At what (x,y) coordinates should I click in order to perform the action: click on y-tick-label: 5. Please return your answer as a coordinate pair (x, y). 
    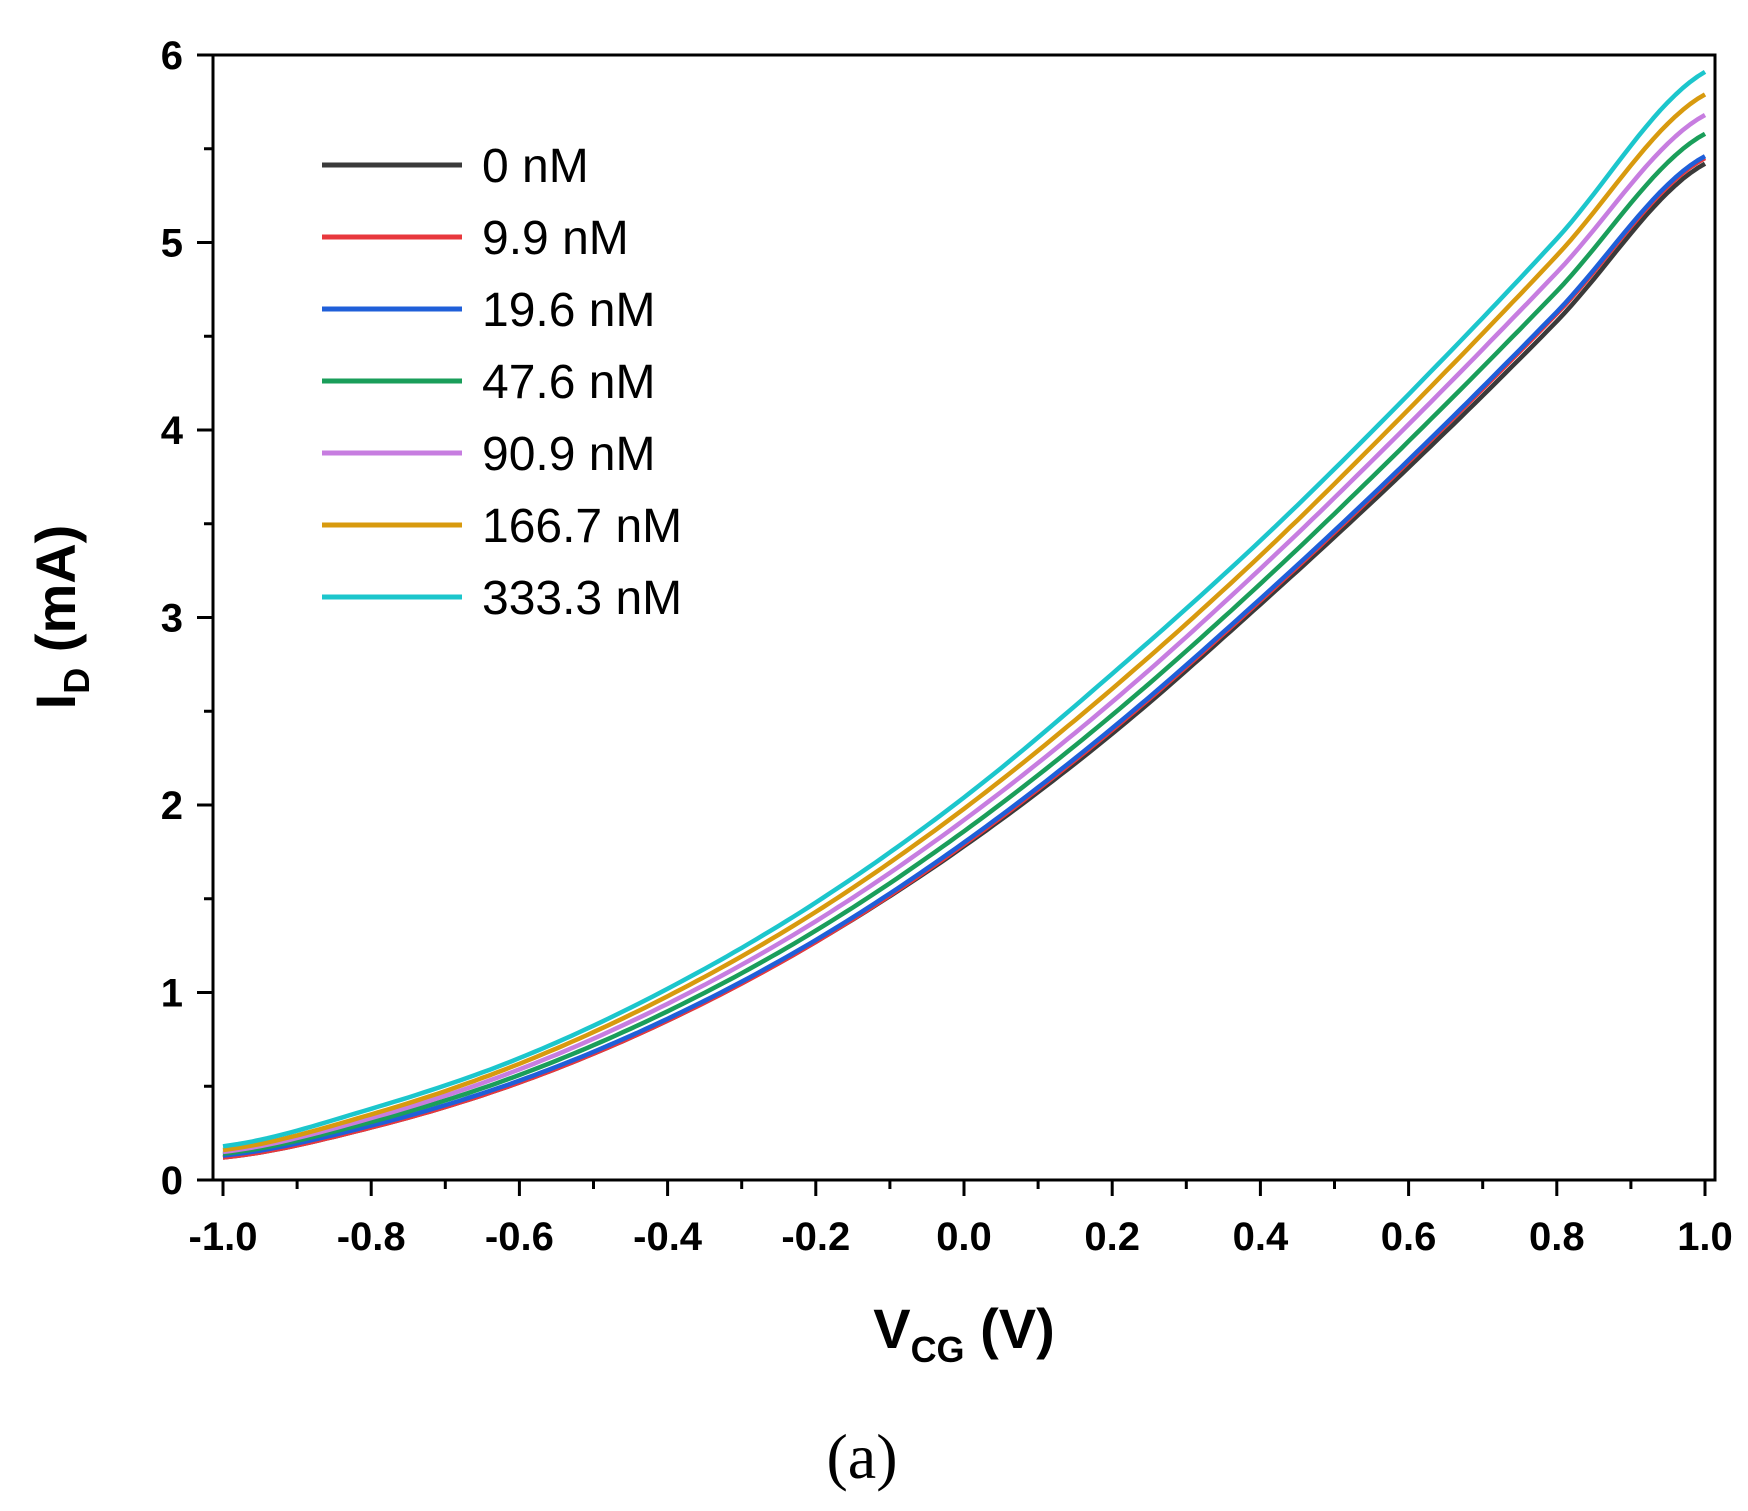
    Looking at the image, I should click on (172, 244).